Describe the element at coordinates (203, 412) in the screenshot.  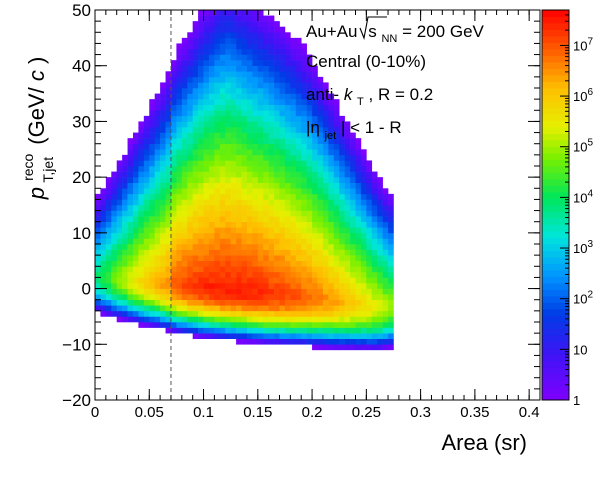
I see `x-tick-label: 0.1` at that location.